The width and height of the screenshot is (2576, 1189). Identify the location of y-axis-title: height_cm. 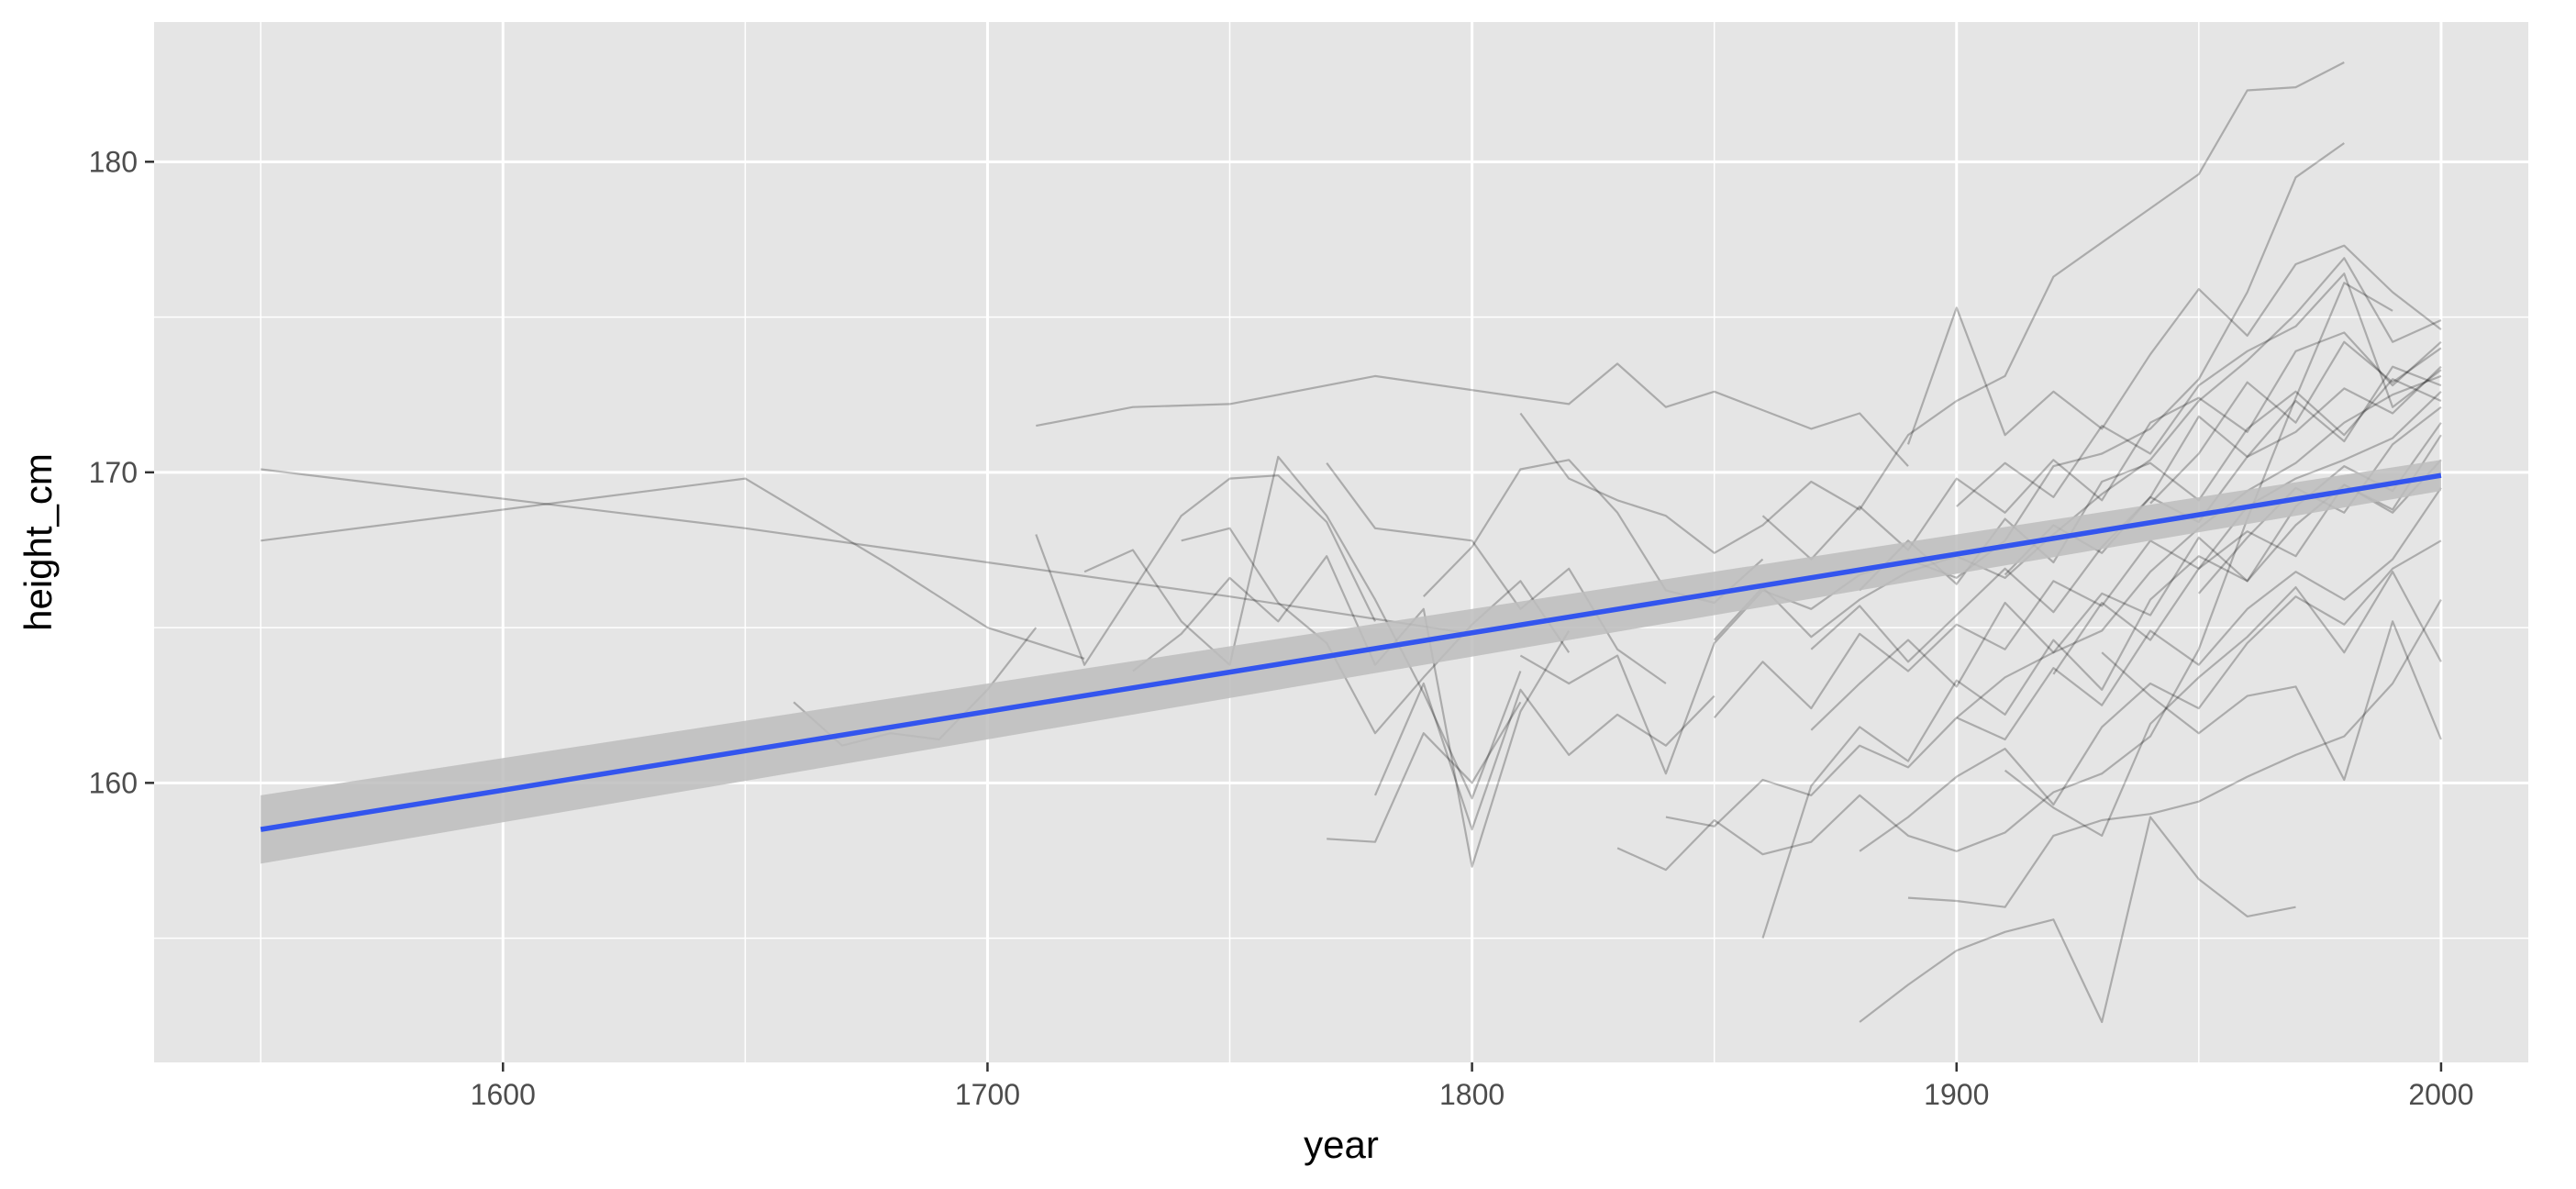
(38, 542).